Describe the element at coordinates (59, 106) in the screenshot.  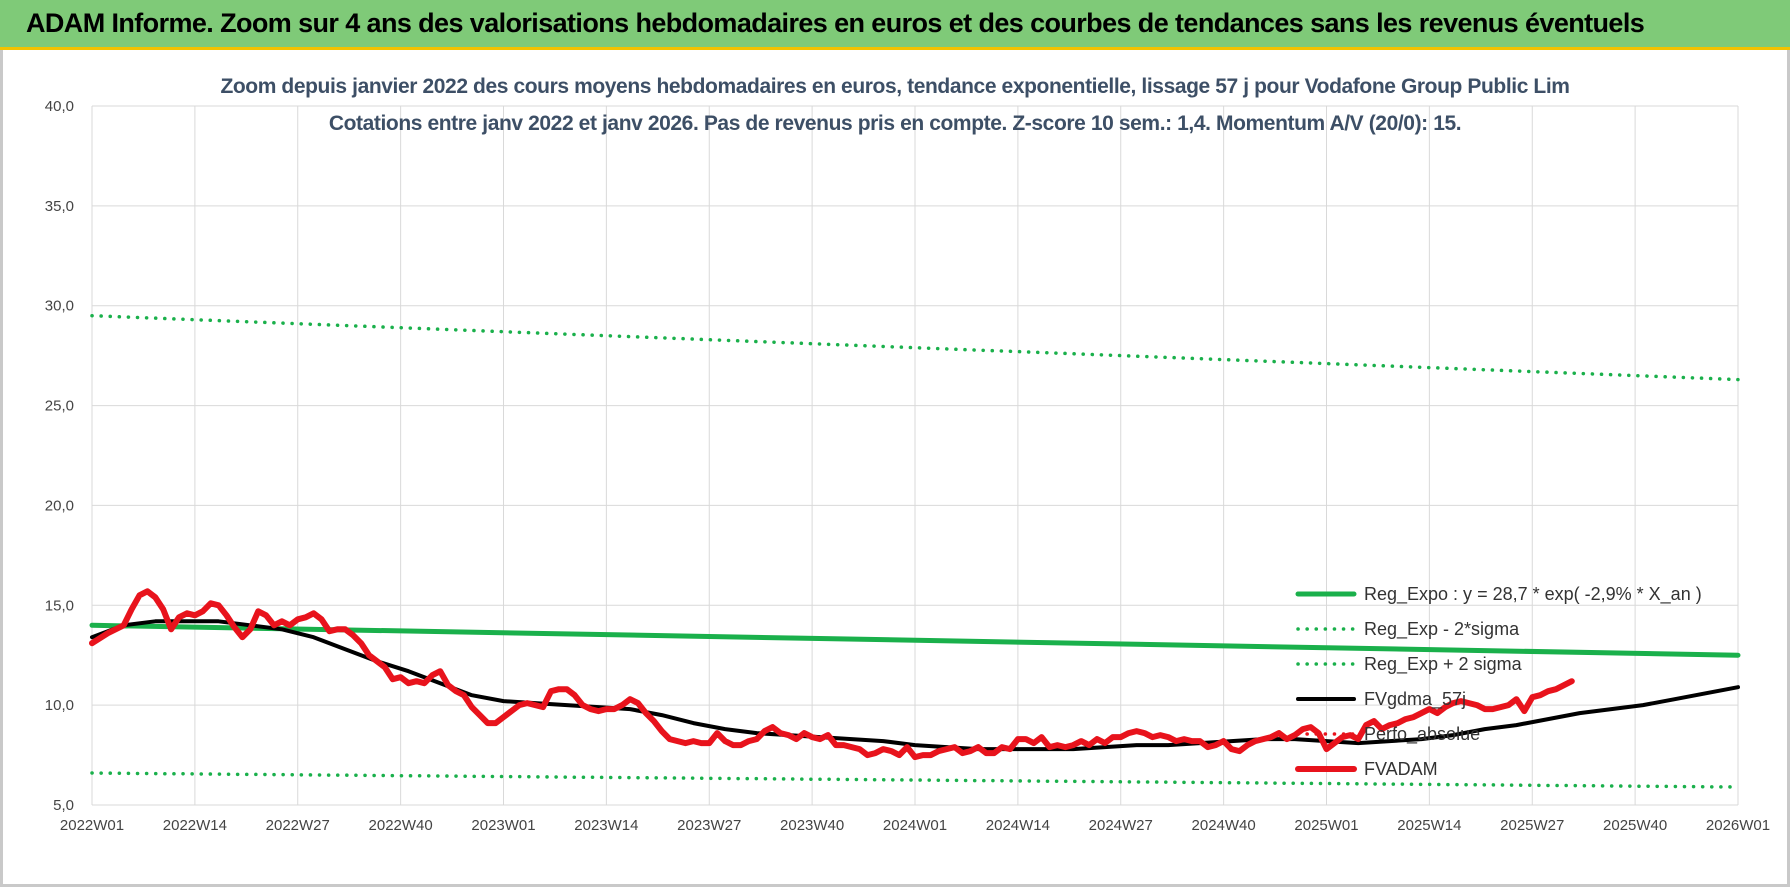
I see `y-tick-label: 40,0` at that location.